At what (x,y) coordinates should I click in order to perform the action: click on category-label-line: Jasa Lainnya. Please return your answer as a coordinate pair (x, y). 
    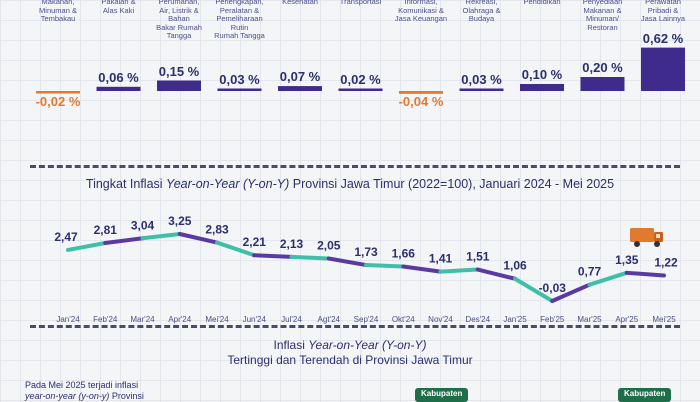
    Looking at the image, I should click on (663, 18).